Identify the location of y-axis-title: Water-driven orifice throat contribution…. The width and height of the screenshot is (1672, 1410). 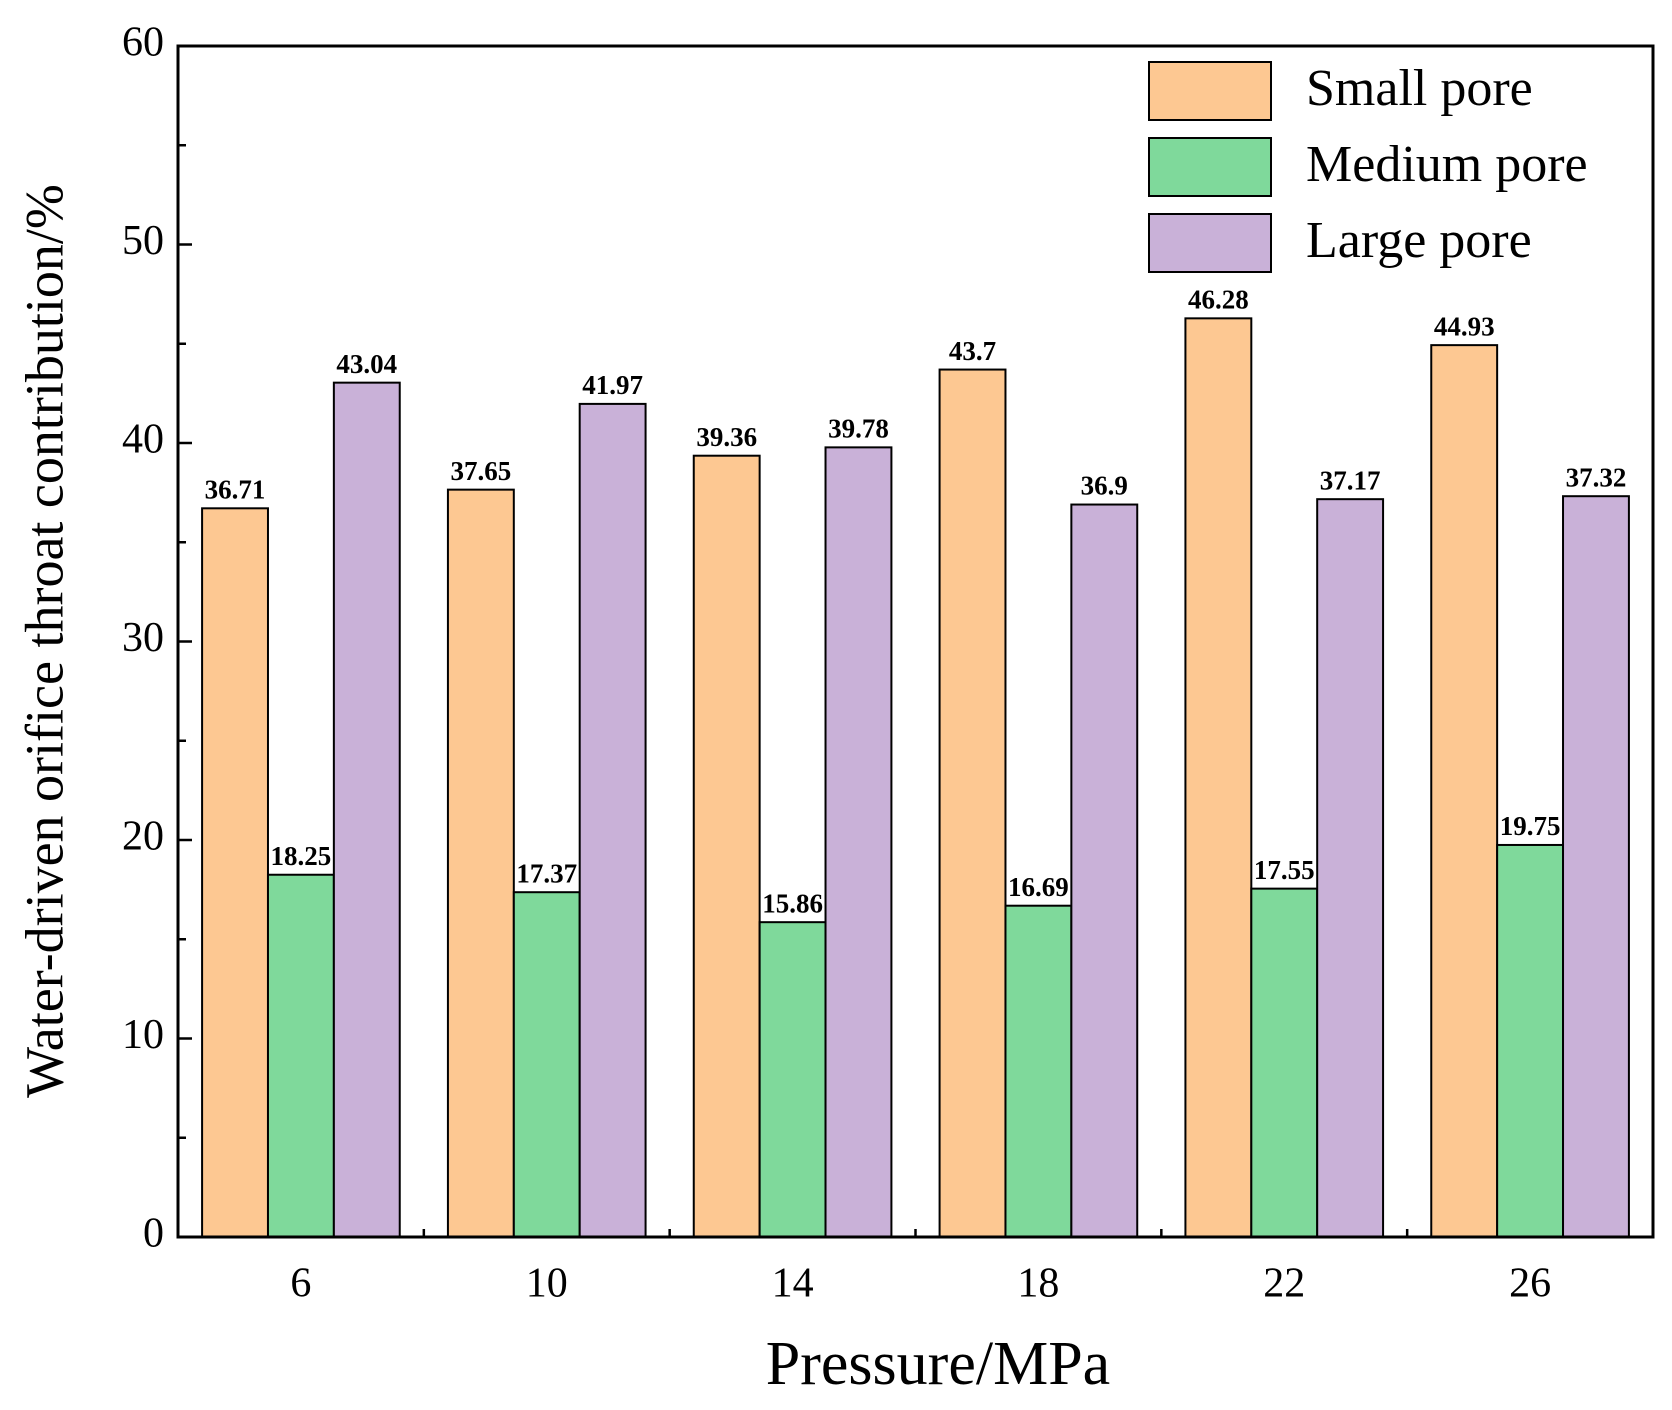
(44, 641).